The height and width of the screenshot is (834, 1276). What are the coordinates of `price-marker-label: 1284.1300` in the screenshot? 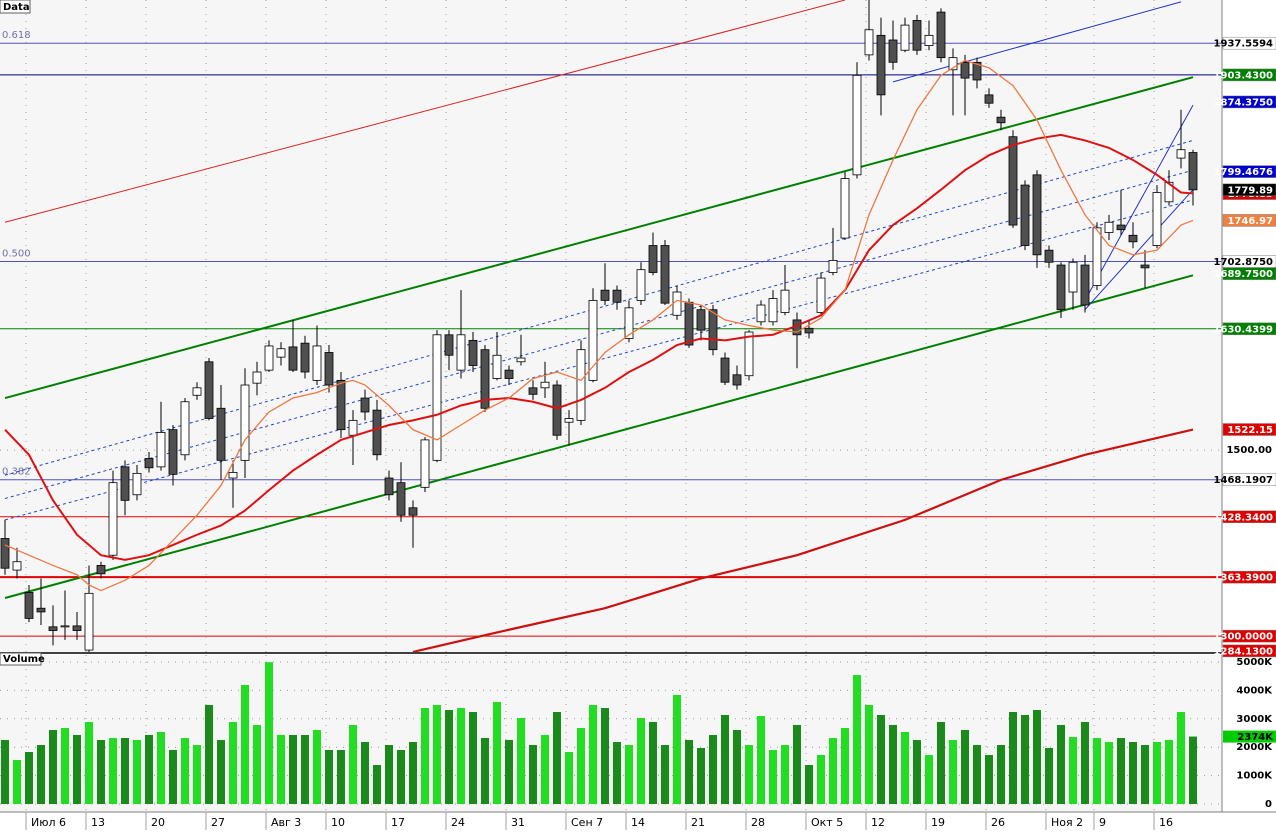 It's located at (1244, 651).